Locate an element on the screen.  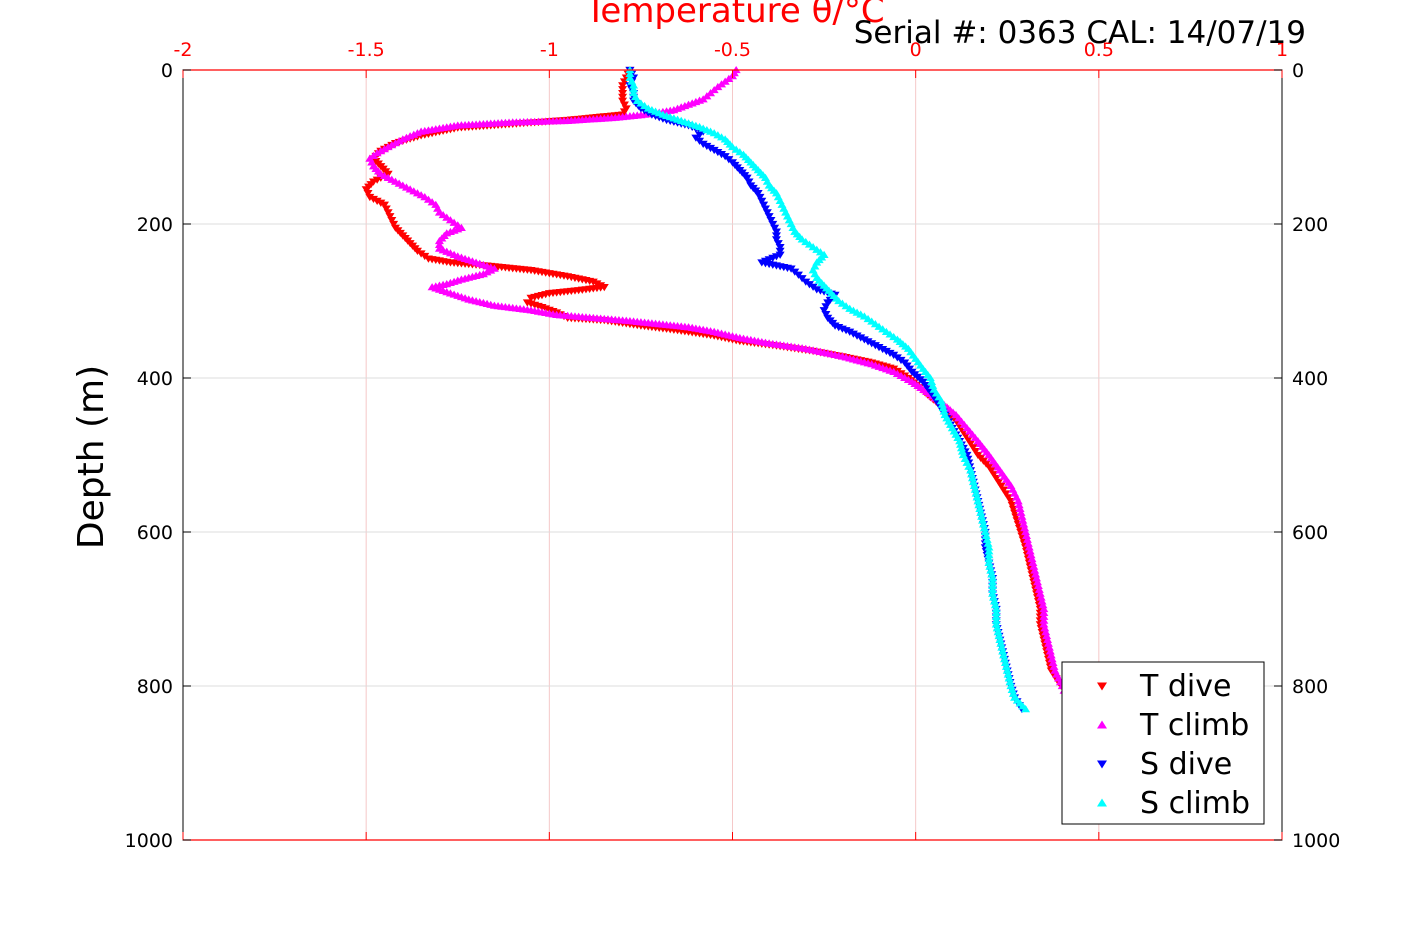
x-tick-label: 1 is located at coordinates (1282, 50).